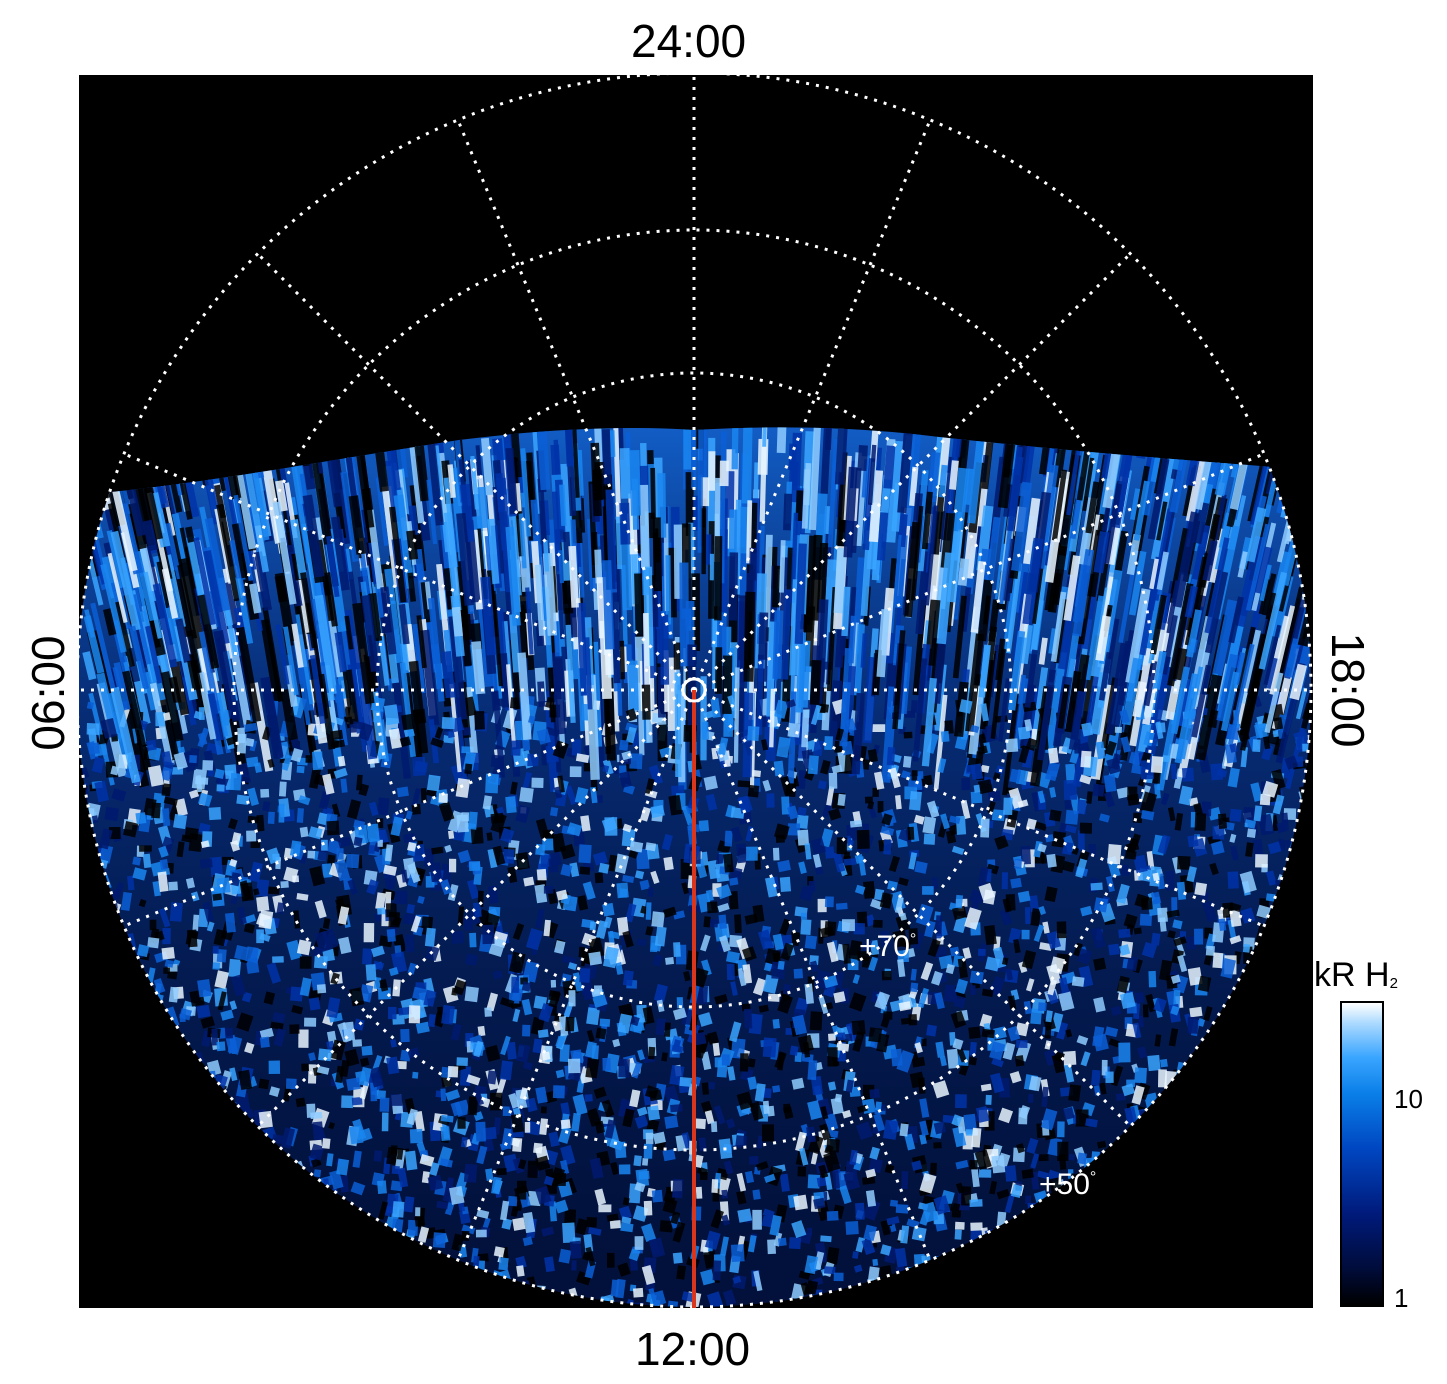  What do you see at coordinates (693, 1349) in the screenshot?
I see `local-time-label-bottom: 12:00` at bounding box center [693, 1349].